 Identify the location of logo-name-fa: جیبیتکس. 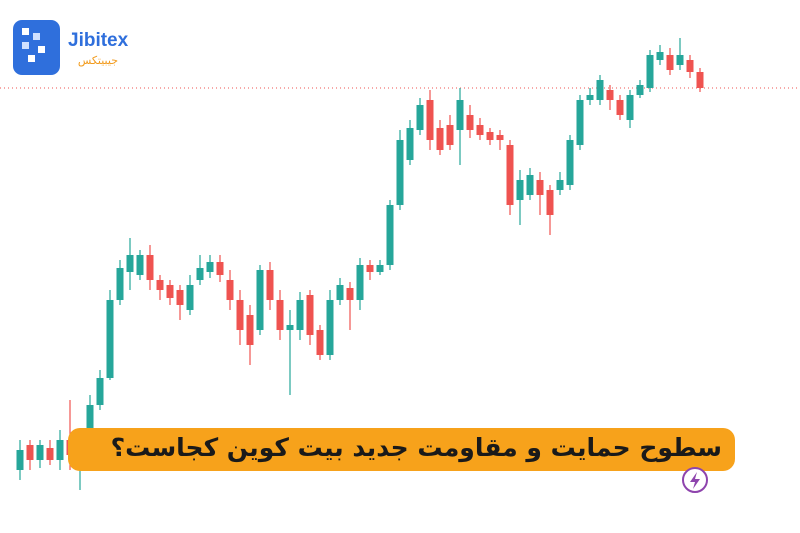
(98, 60).